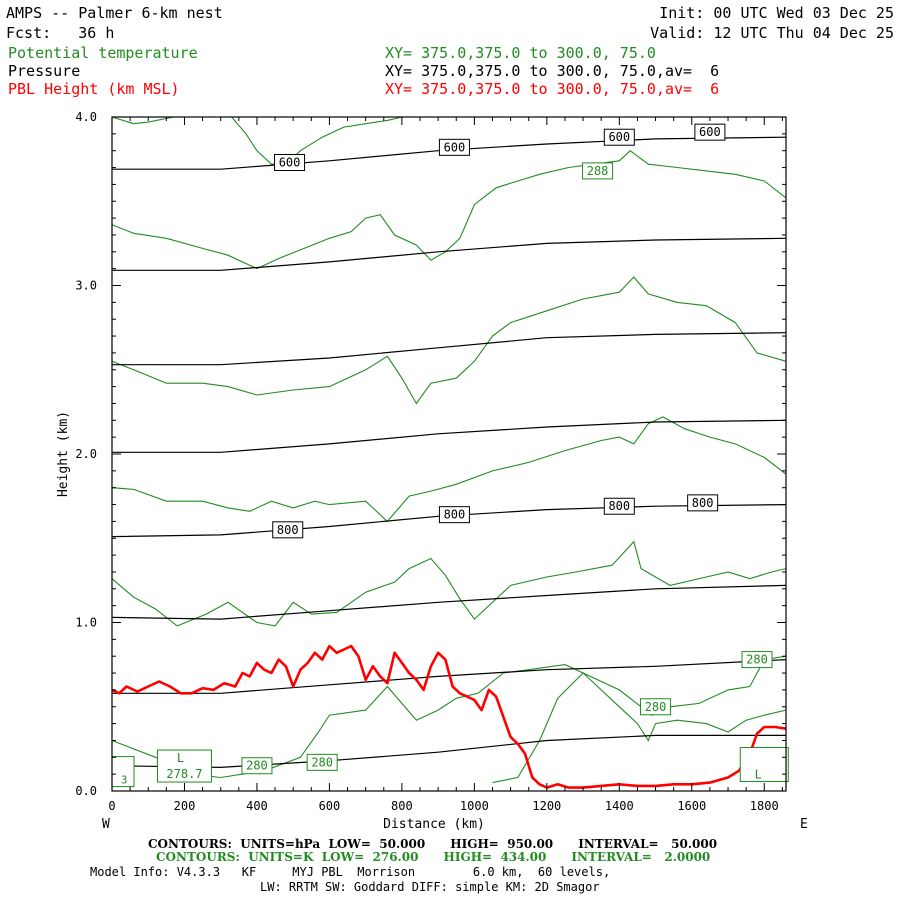  What do you see at coordinates (619, 806) in the screenshot?
I see `x-tick-label: 1400` at bounding box center [619, 806].